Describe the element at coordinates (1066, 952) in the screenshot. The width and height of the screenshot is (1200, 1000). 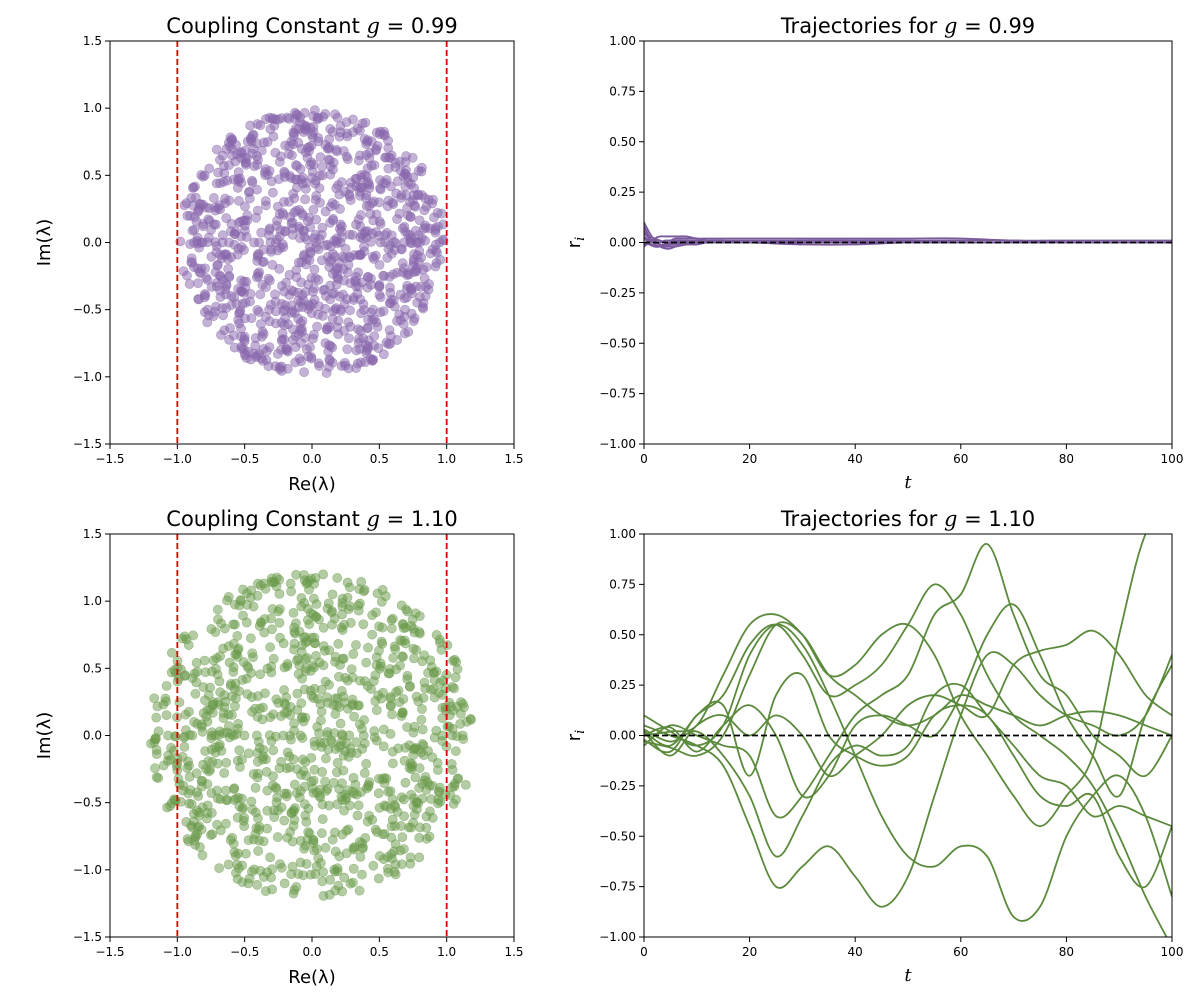
I see `x-tick-label: 80` at that location.